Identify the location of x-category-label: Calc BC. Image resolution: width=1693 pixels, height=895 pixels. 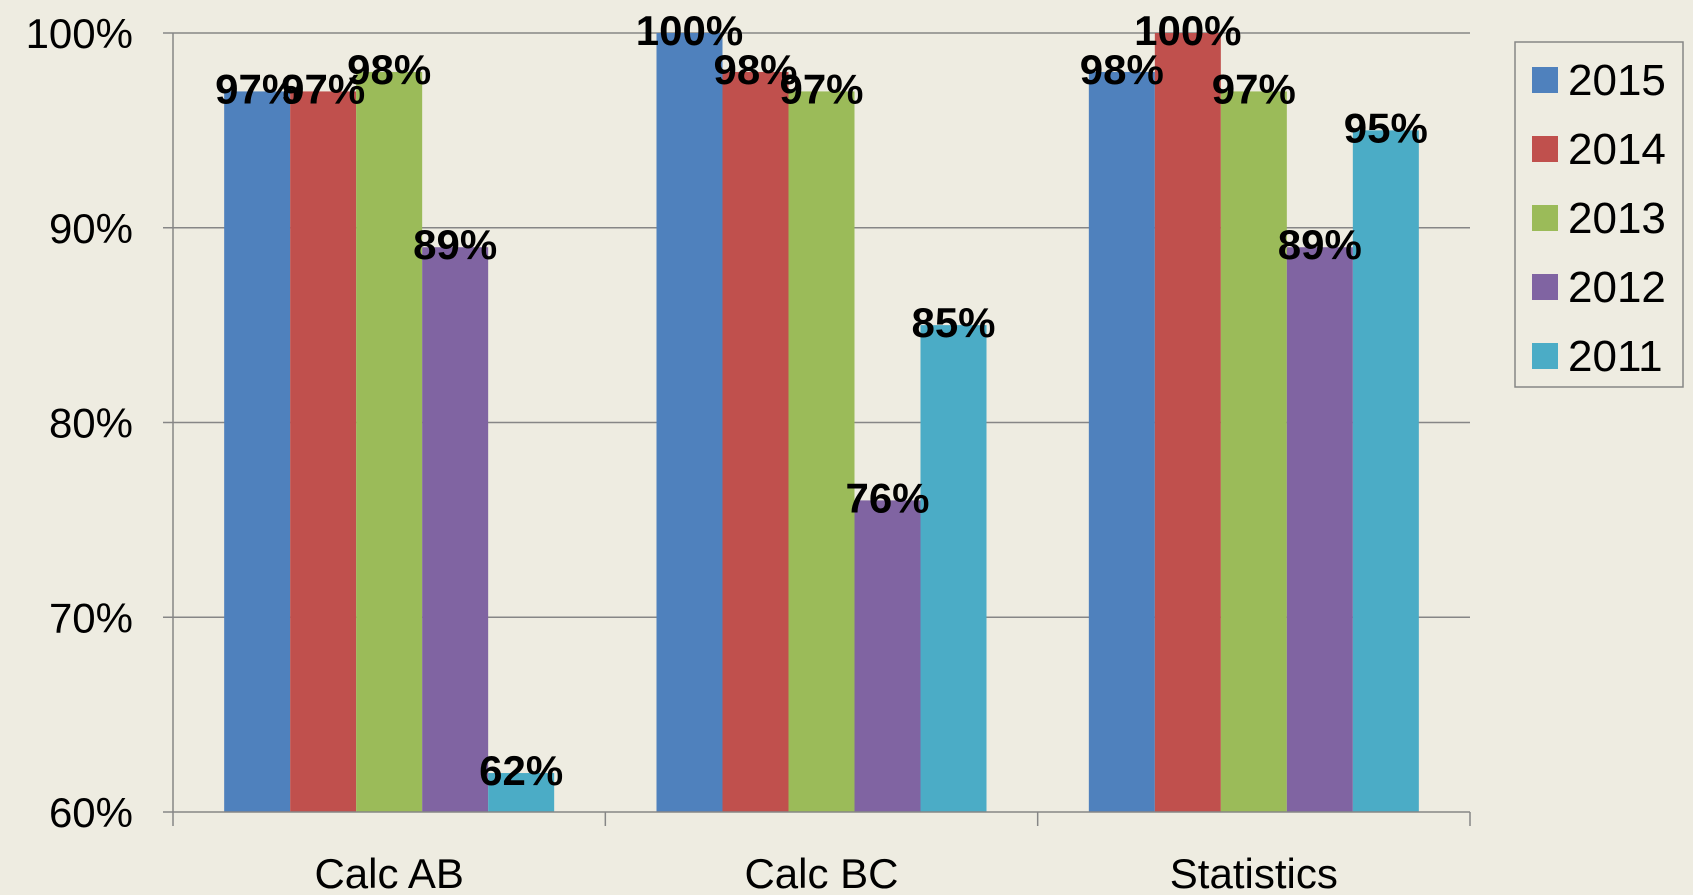
(821, 872).